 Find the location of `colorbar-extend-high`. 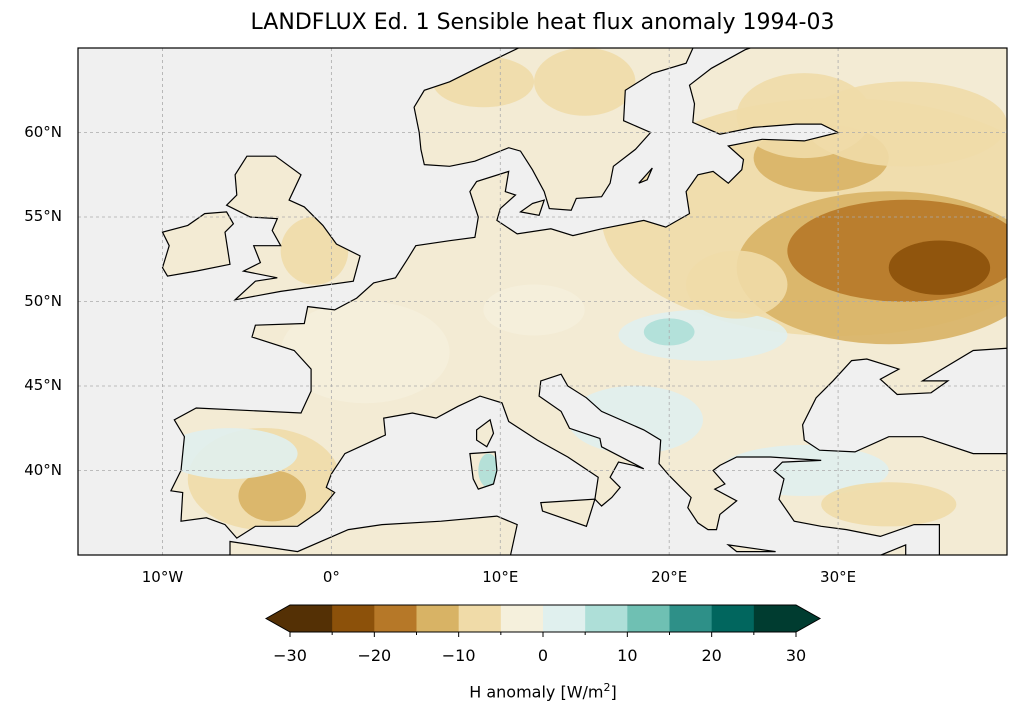

colorbar-extend-high is located at coordinates (808, 618).